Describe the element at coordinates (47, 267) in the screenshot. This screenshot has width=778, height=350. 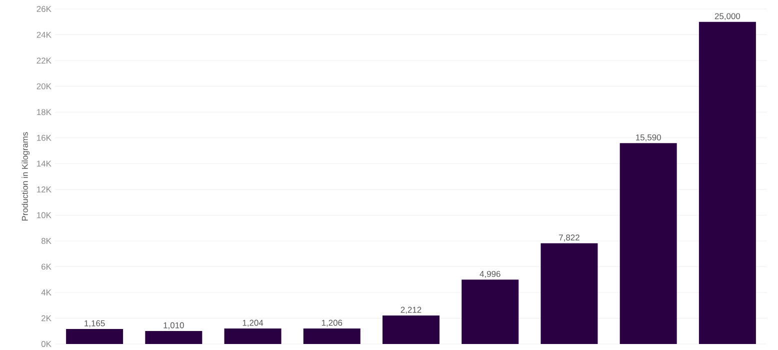
I see `y-tick-label: 6K` at that location.